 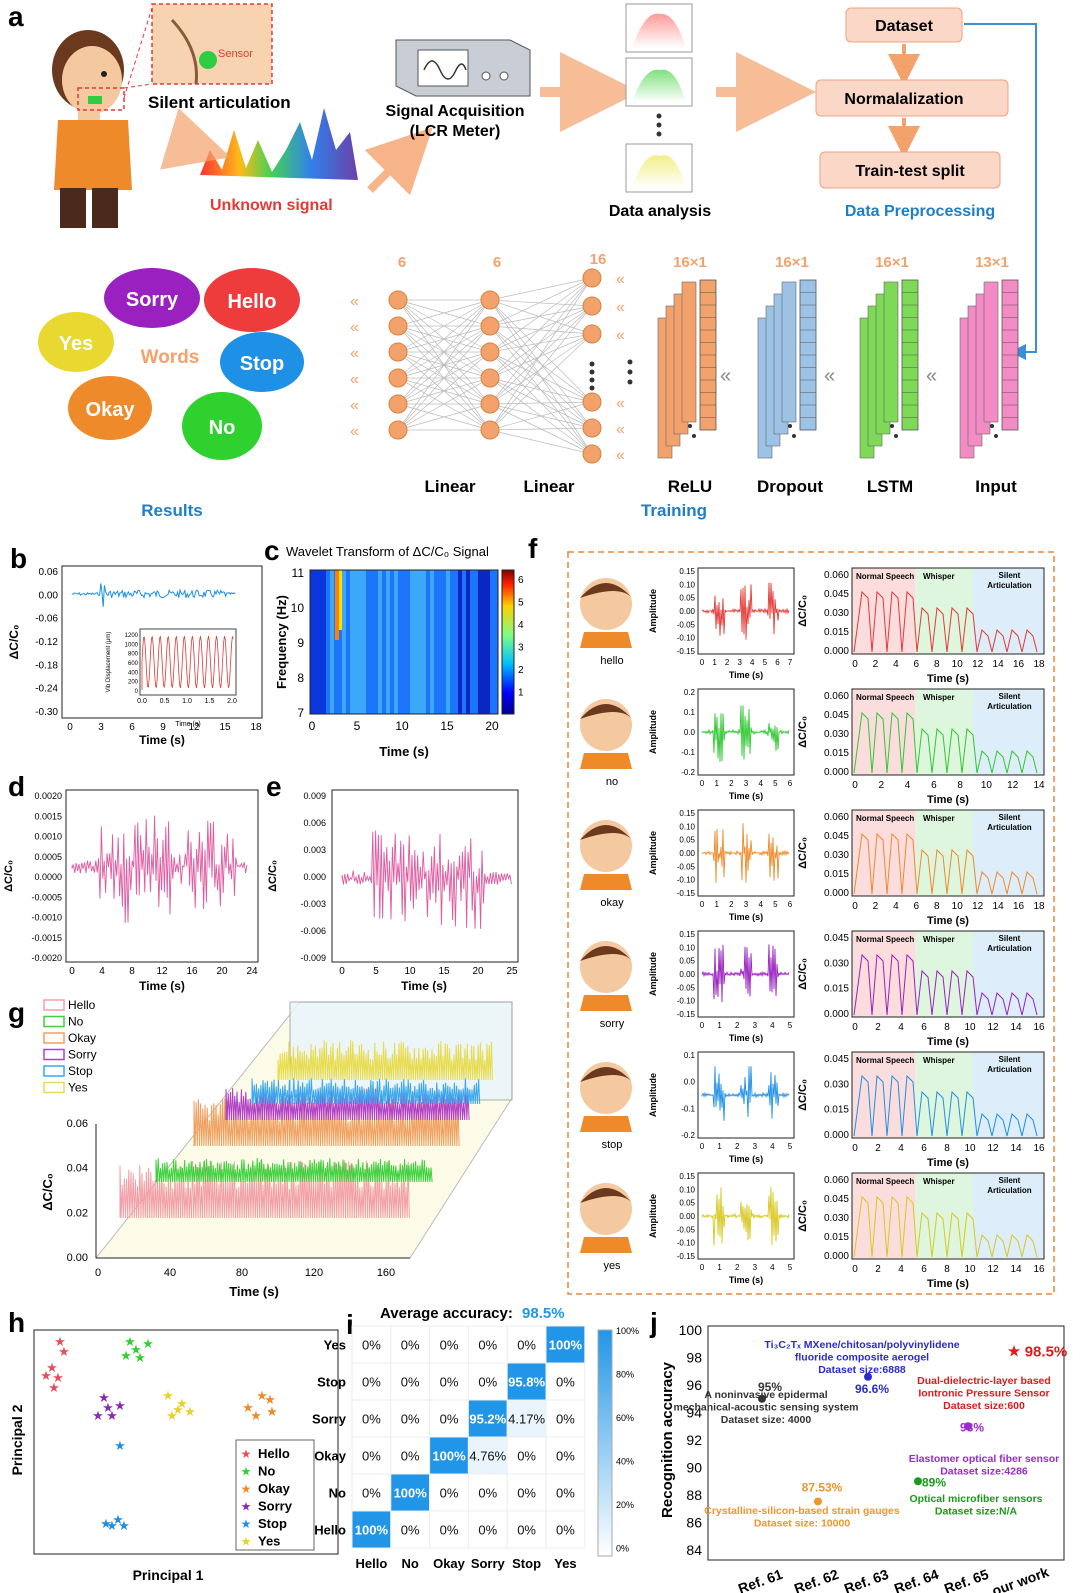 I want to click on size-relu-nodes: 16, so click(x=598, y=259).